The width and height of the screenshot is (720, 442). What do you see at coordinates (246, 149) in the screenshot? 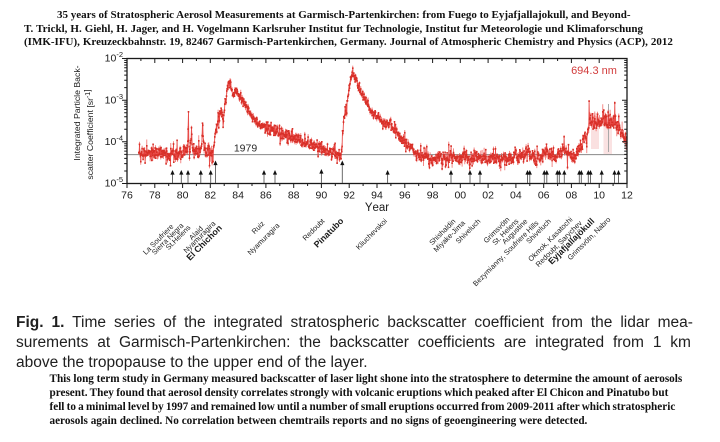
I see `svg-text: 1979` at bounding box center [246, 149].